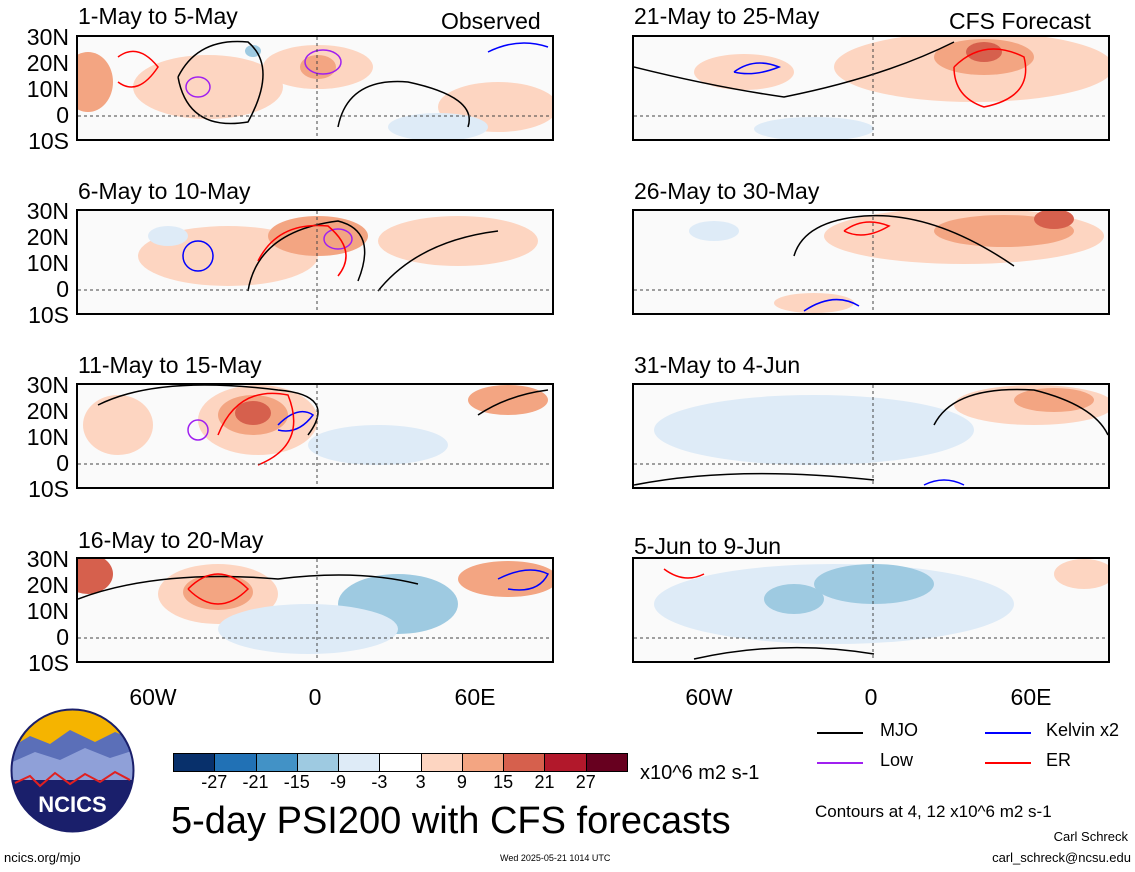  I want to click on contours-note: Contours at 4, 12 x10^6 m2 s-1, so click(933, 811).